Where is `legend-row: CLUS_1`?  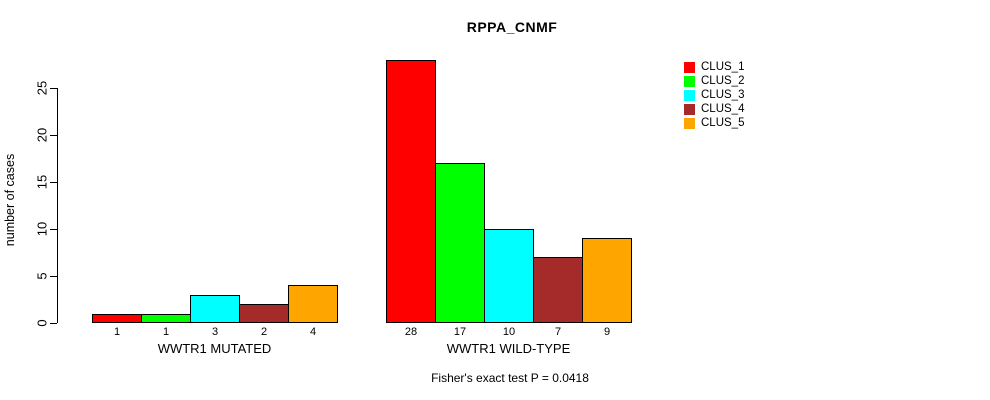 legend-row: CLUS_1 is located at coordinates (714, 67).